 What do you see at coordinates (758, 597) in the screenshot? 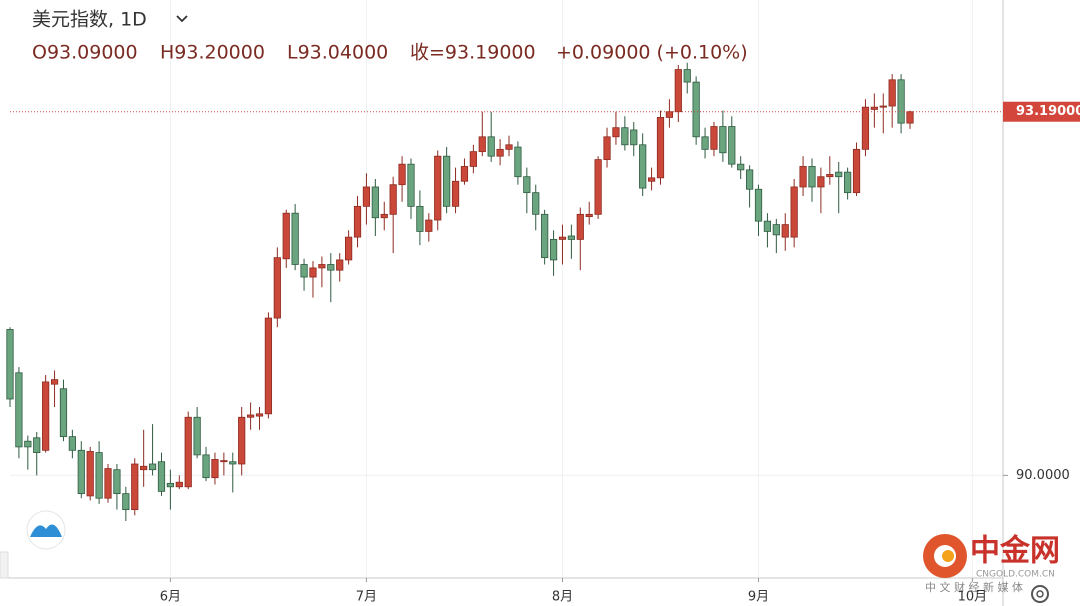
I see `x-tick-label: 9月` at bounding box center [758, 597].